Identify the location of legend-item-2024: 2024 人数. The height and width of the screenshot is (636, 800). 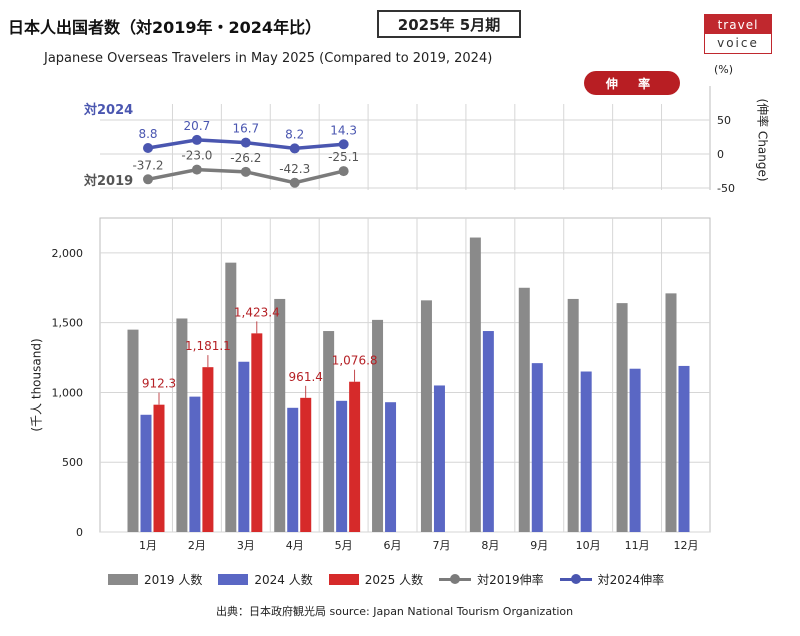
(265, 579).